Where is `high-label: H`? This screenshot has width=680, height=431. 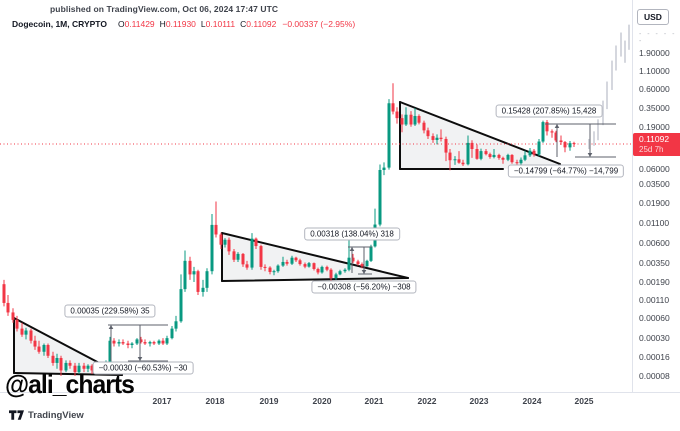
high-label: H is located at coordinates (162, 24).